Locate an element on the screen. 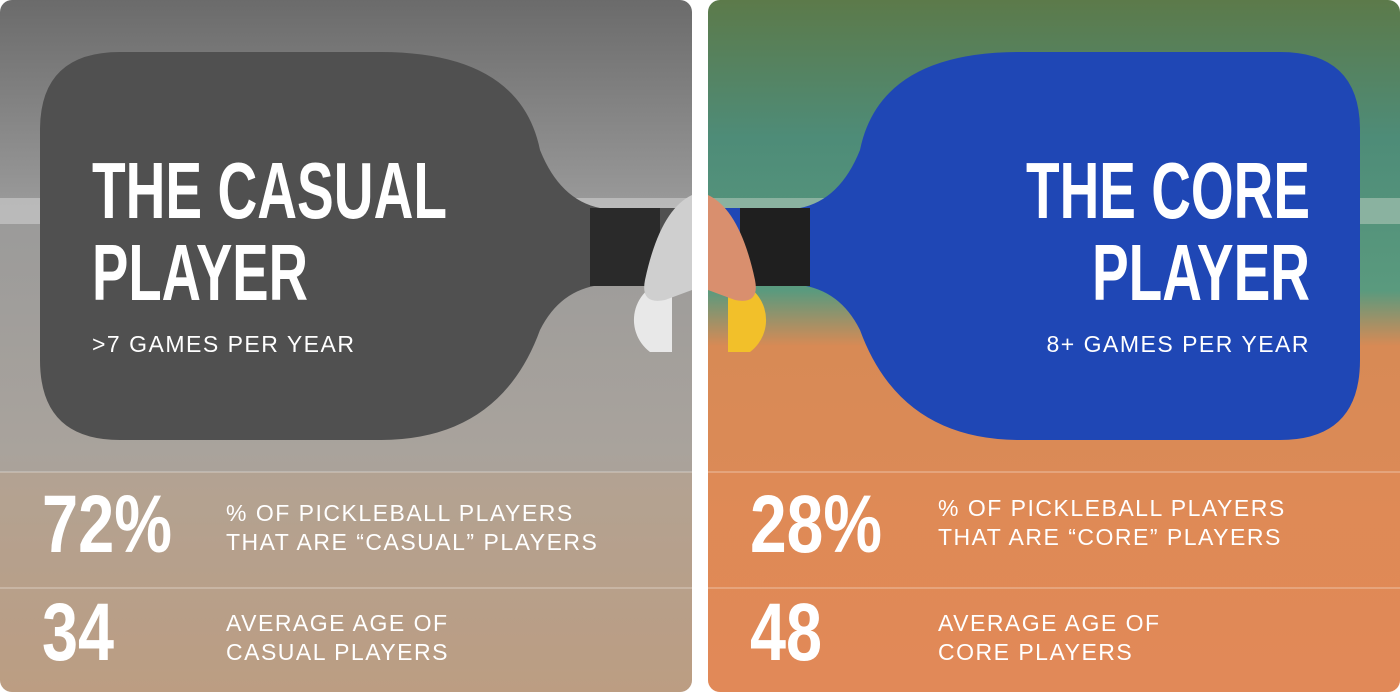 Image resolution: width=1400 pixels, height=692 pixels. stat-label: THAT ARE “CASUAL” PLAYERS is located at coordinates (412, 542).